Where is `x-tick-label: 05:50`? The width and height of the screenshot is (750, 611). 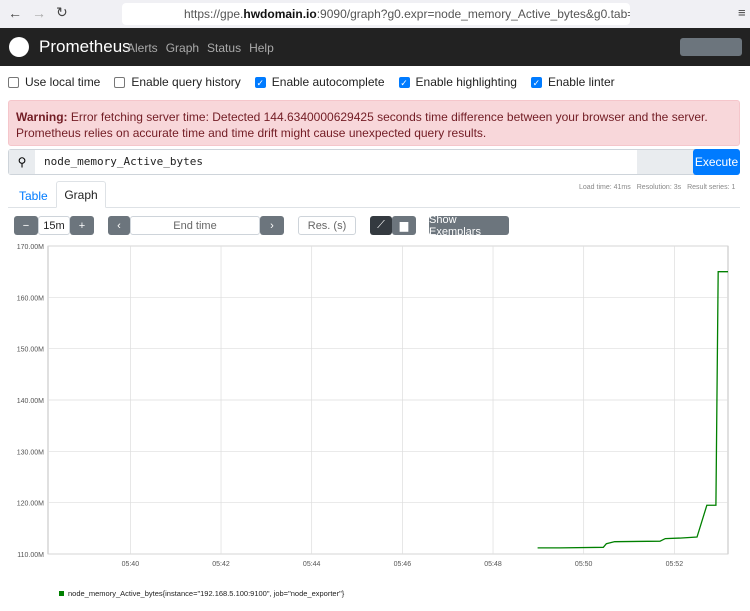 x-tick-label: 05:50 is located at coordinates (584, 564).